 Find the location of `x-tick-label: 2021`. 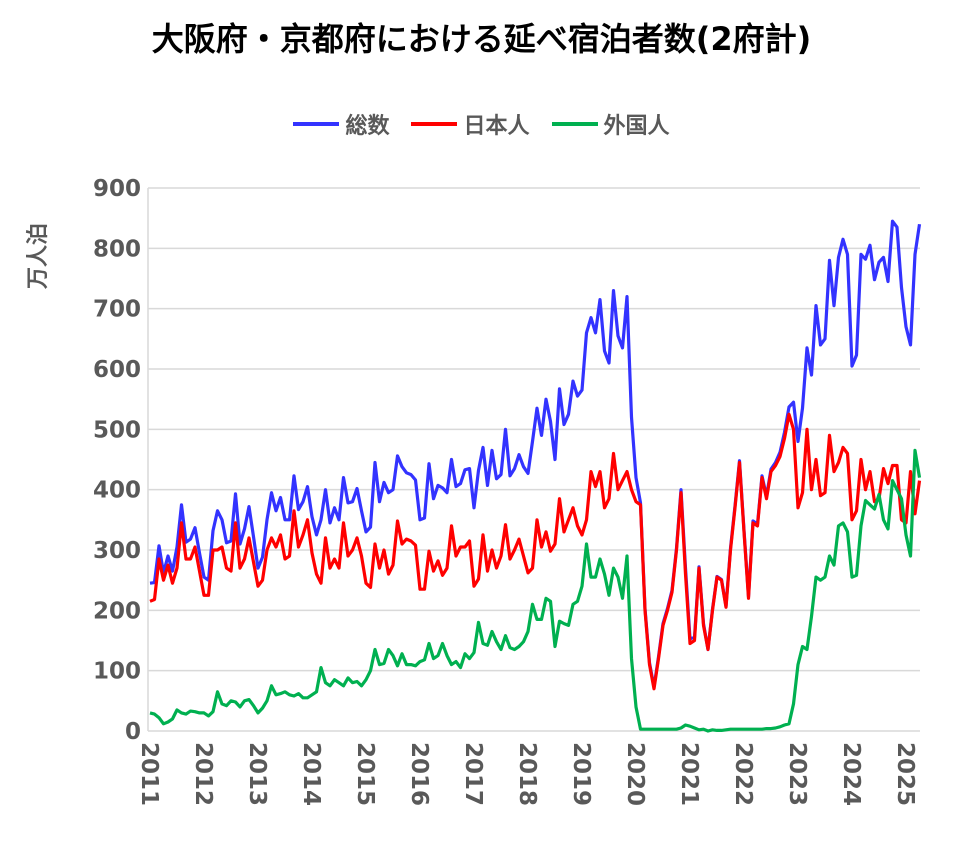

x-tick-label: 2021 is located at coordinates (689, 774).